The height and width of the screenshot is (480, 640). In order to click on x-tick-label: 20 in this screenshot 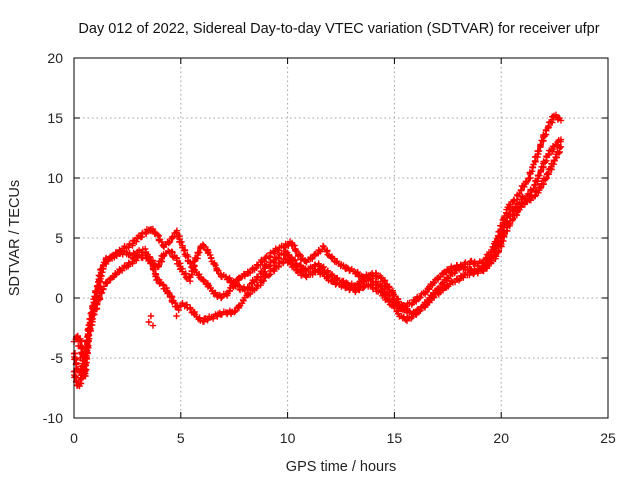, I will do `click(501, 438)`.